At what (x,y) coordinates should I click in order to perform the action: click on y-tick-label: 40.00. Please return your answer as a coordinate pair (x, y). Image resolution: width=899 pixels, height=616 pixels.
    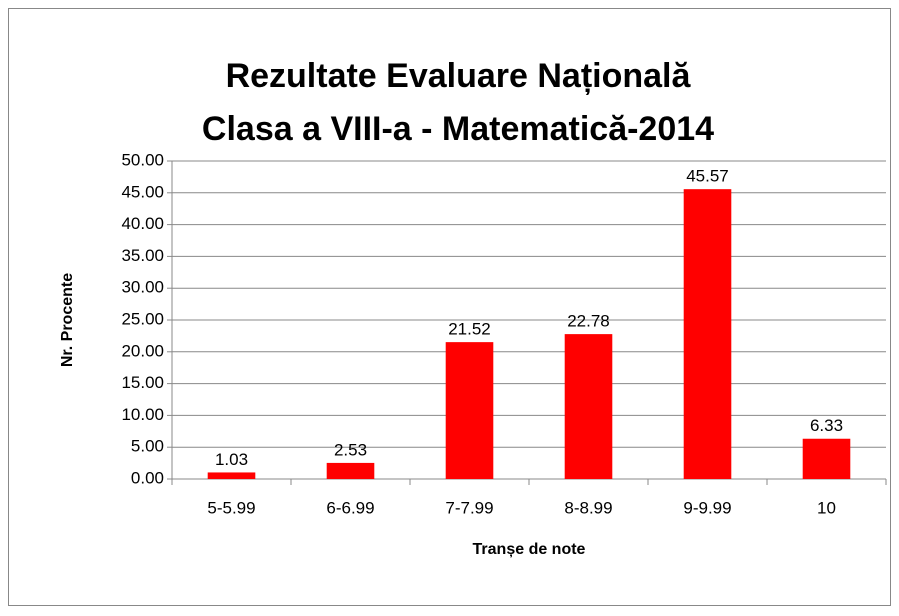
    Looking at the image, I should click on (142, 223).